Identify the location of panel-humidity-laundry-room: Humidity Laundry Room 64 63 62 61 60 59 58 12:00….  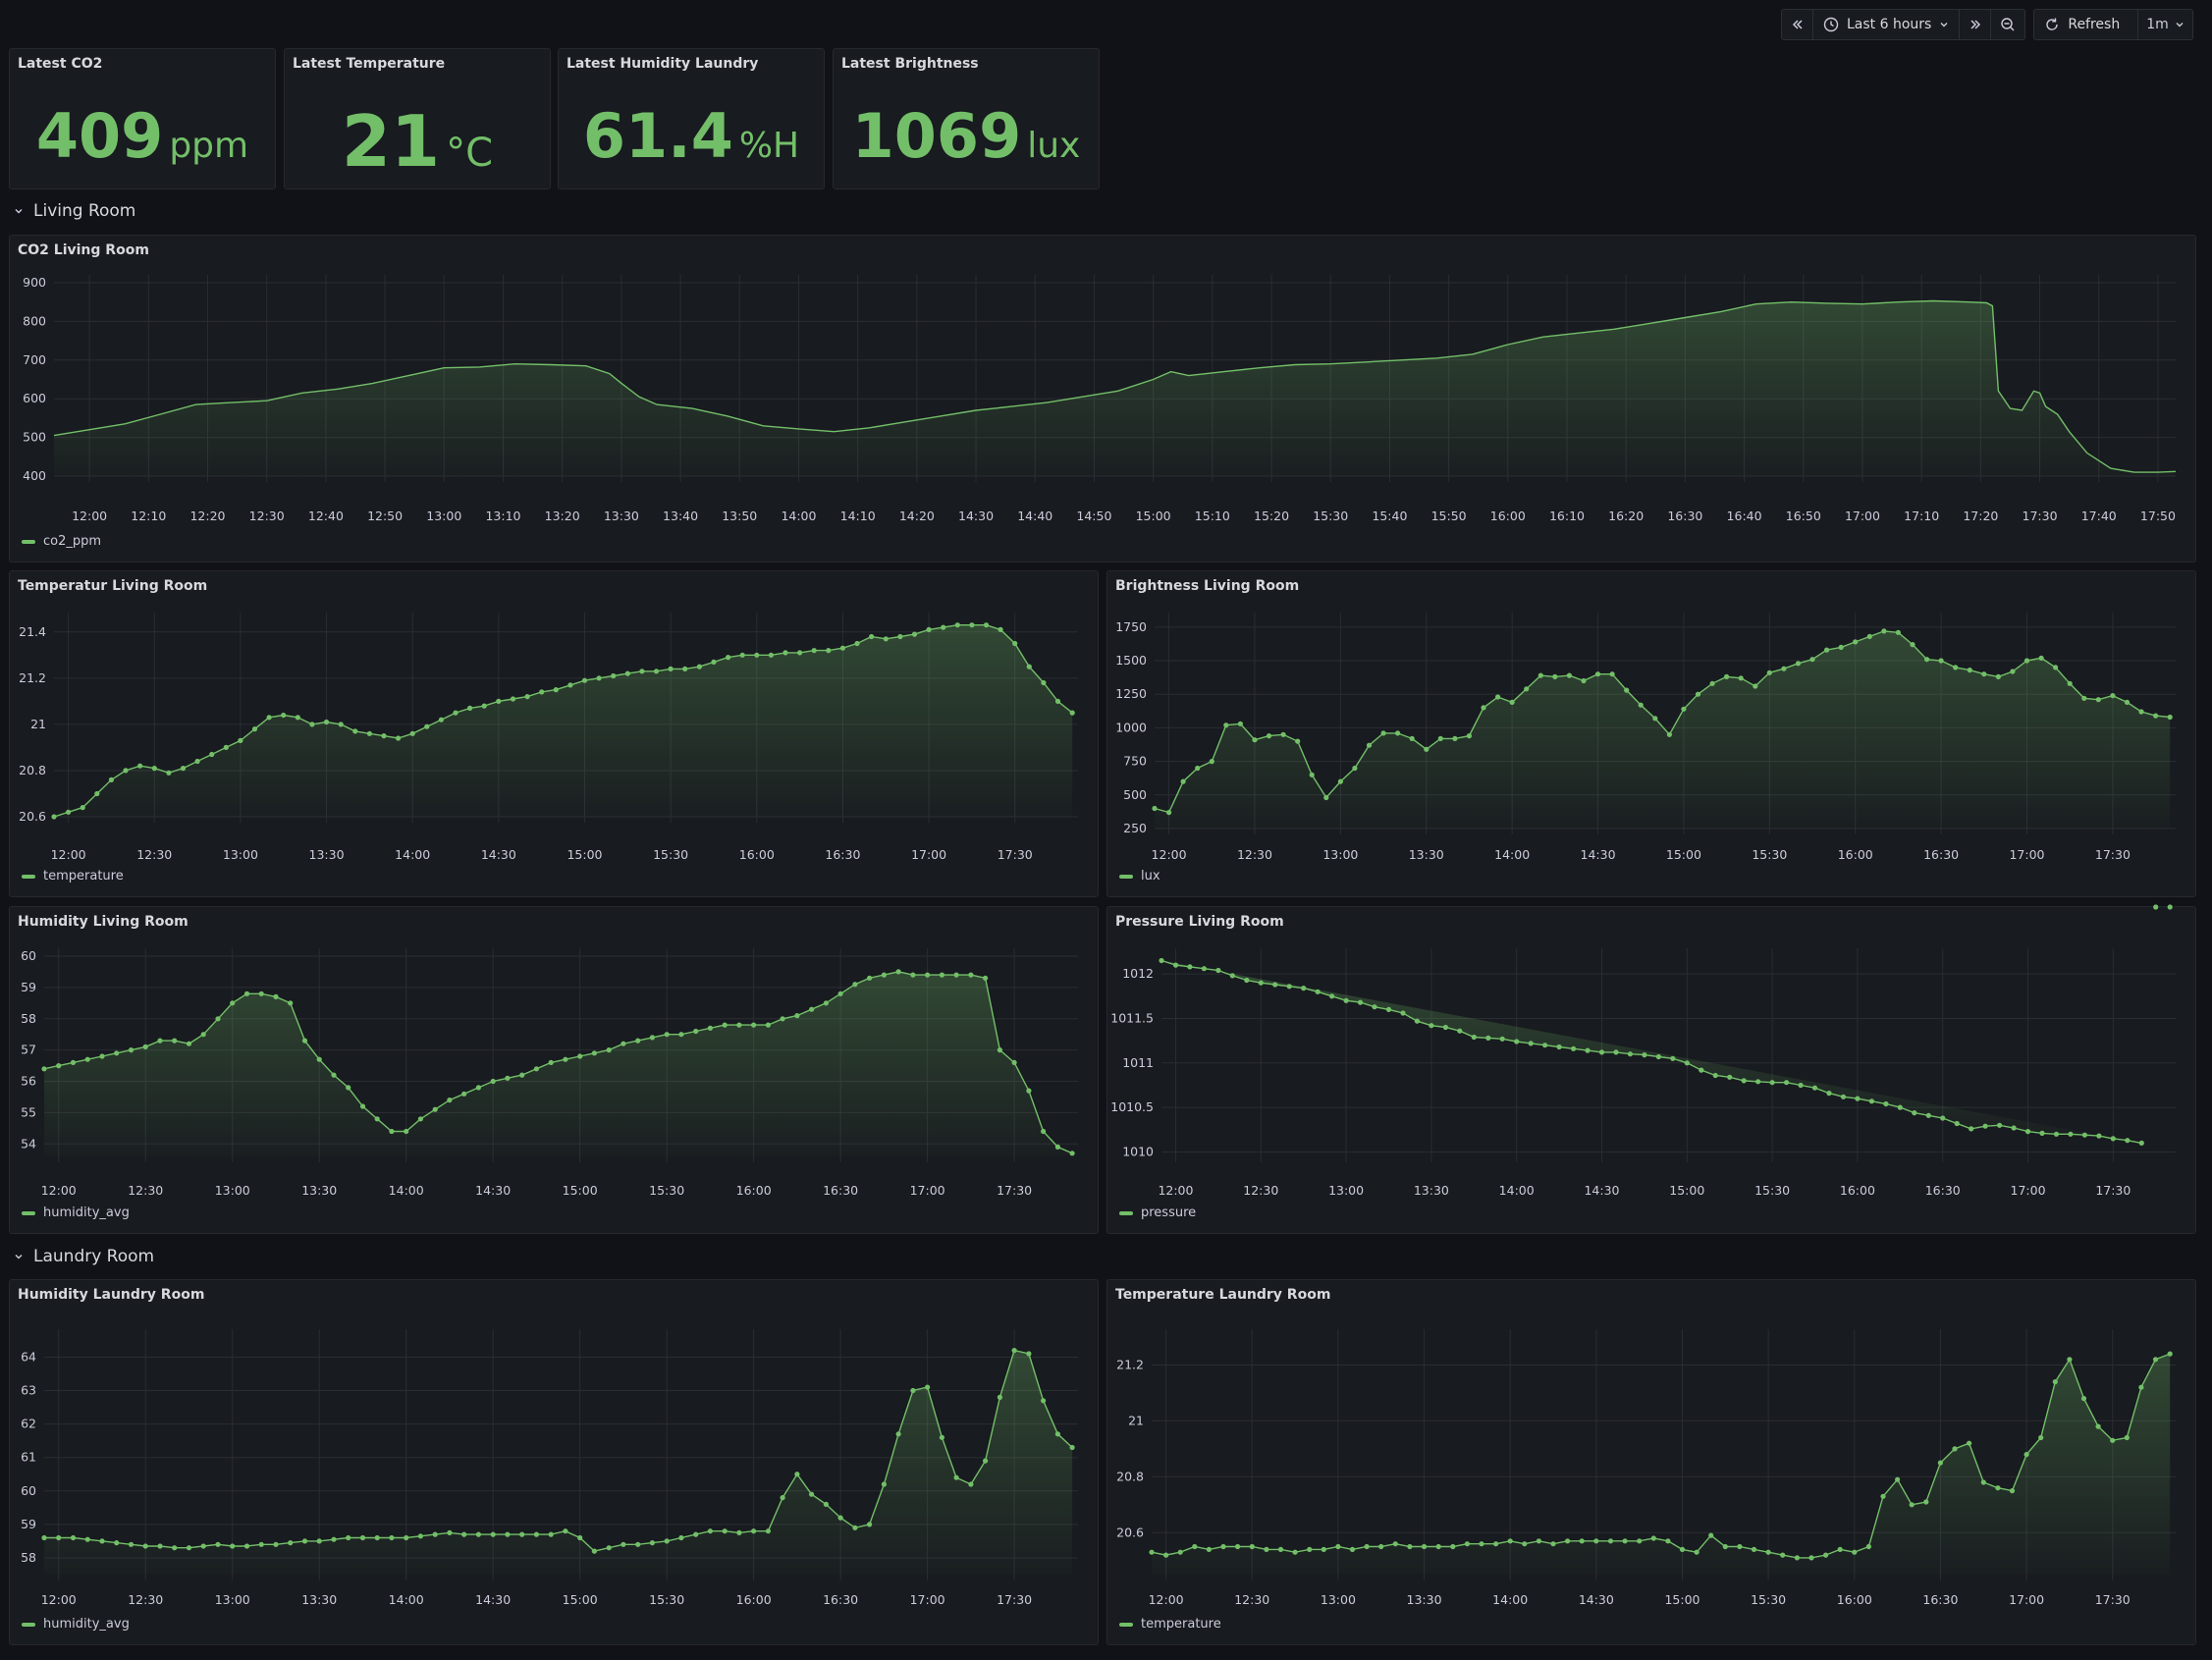
(554, 1462).